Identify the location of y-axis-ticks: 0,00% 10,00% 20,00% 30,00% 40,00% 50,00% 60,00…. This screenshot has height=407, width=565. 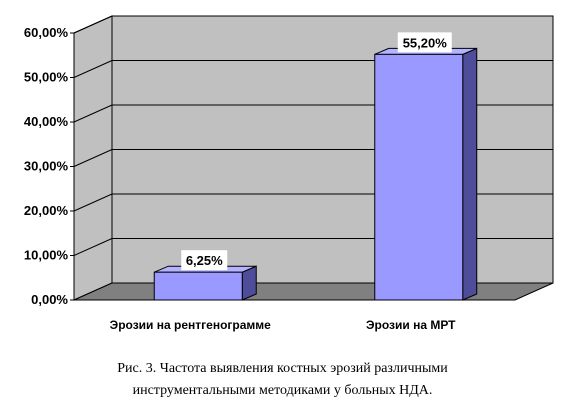
(49, 166).